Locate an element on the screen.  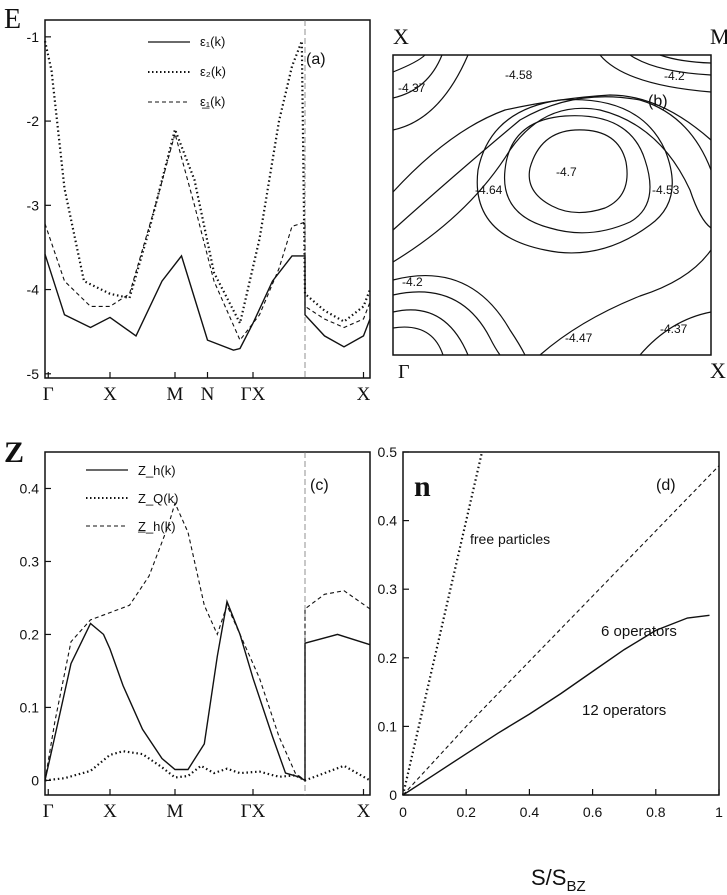
legend-label-e1: ε₁(k) is located at coordinates (212, 41).